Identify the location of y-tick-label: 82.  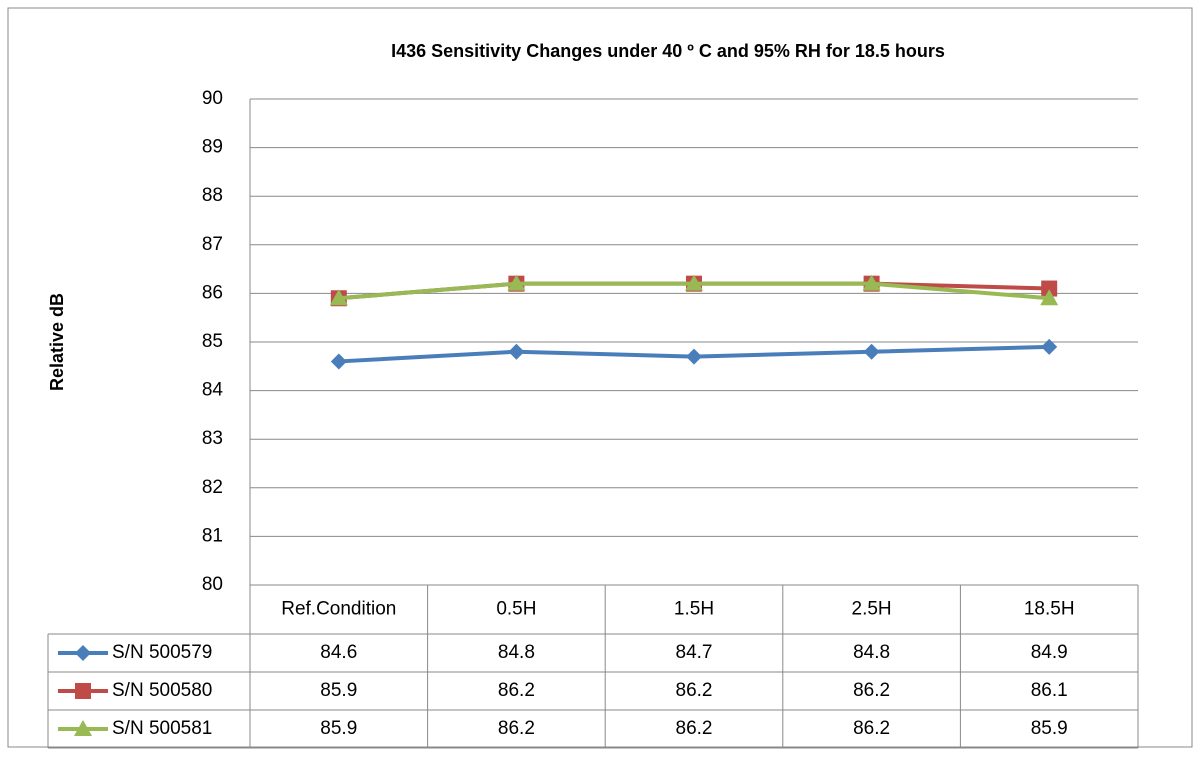
(212, 487).